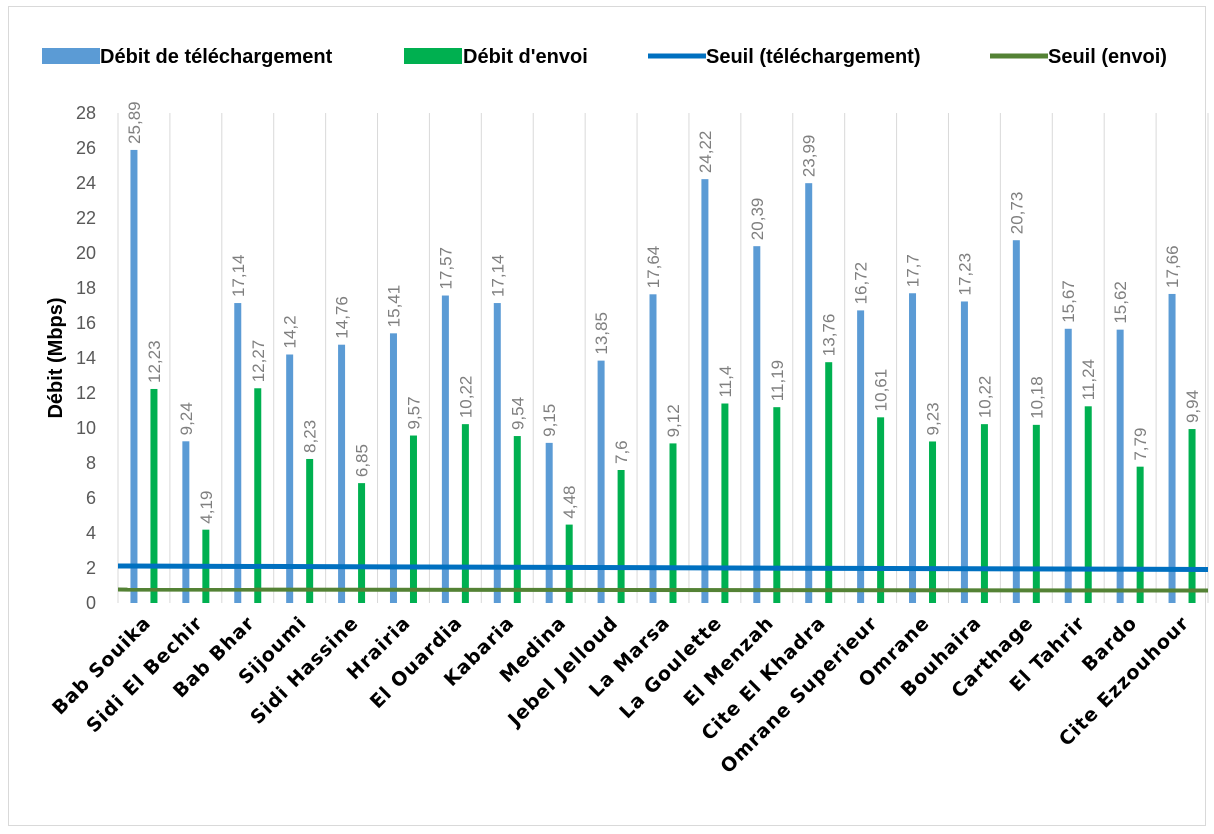 The image size is (1214, 834). I want to click on legend-label-threshold-download: Seuil (téléchargement), so click(813, 57).